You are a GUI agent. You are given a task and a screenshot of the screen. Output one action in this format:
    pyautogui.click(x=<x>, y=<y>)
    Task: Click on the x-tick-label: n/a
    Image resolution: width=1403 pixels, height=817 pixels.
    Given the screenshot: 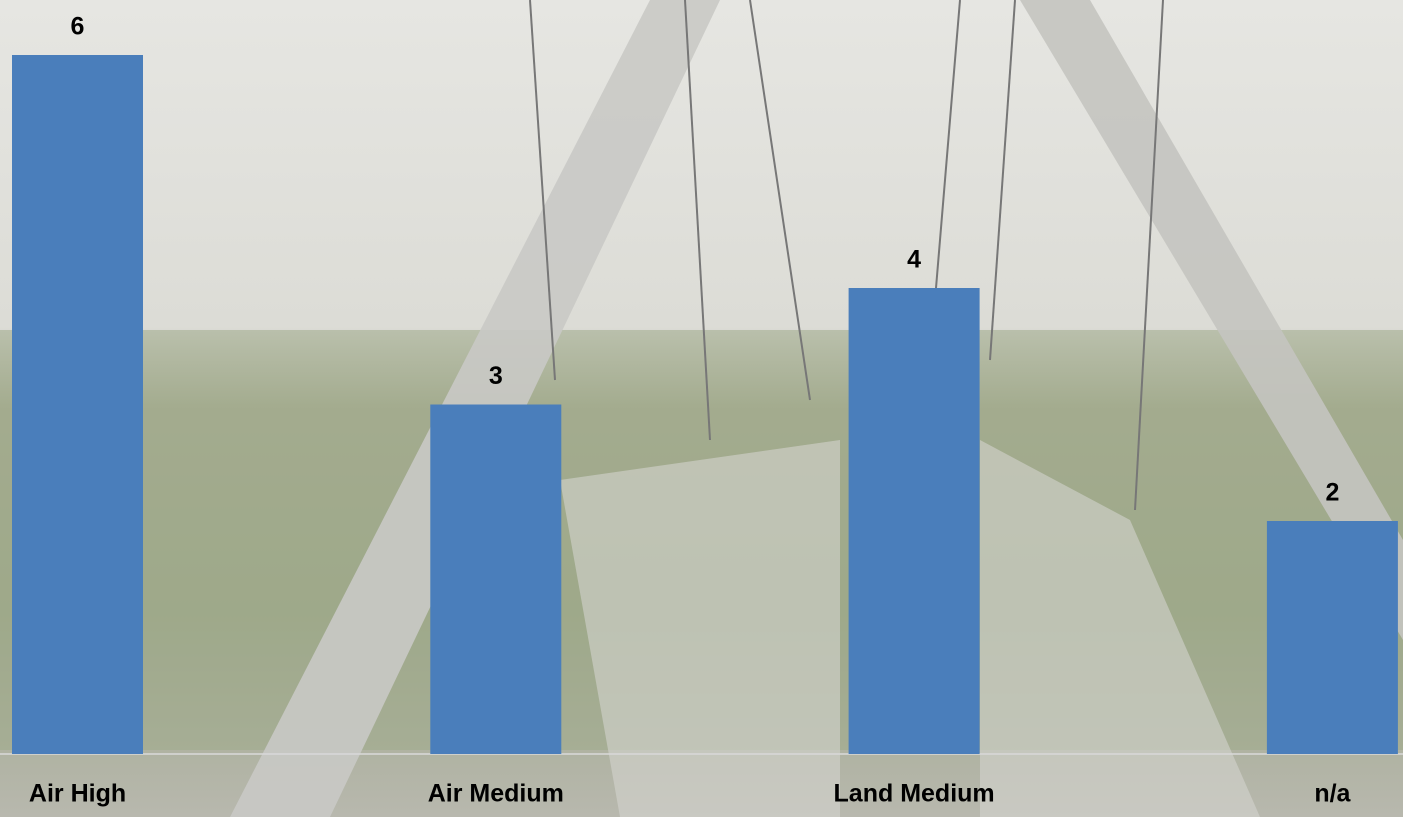 What is the action you would take?
    pyautogui.click(x=1332, y=794)
    